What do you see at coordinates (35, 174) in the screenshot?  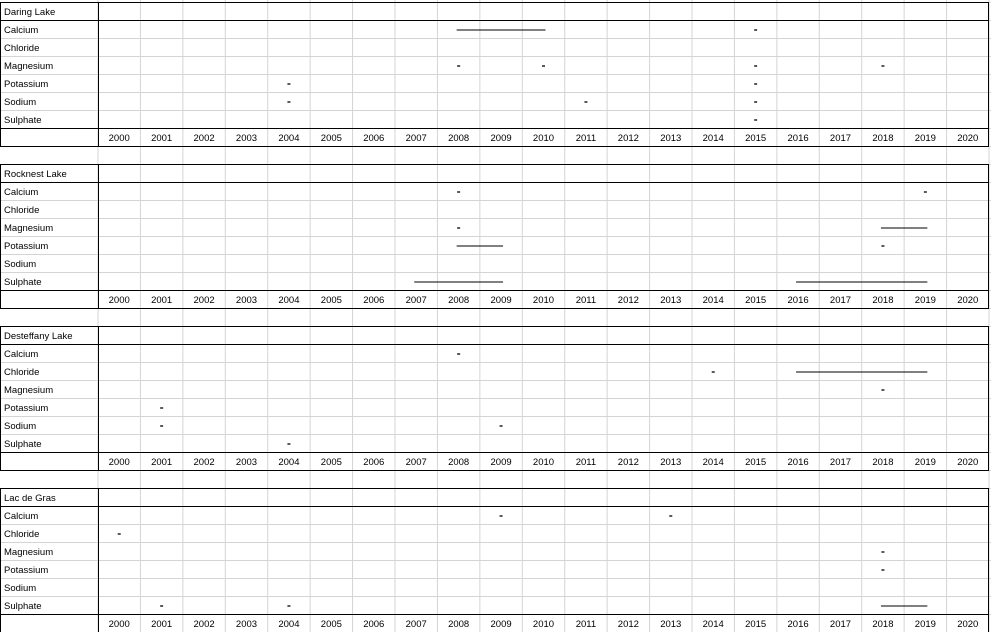 I see `lake-title: Rocknest Lake` at bounding box center [35, 174].